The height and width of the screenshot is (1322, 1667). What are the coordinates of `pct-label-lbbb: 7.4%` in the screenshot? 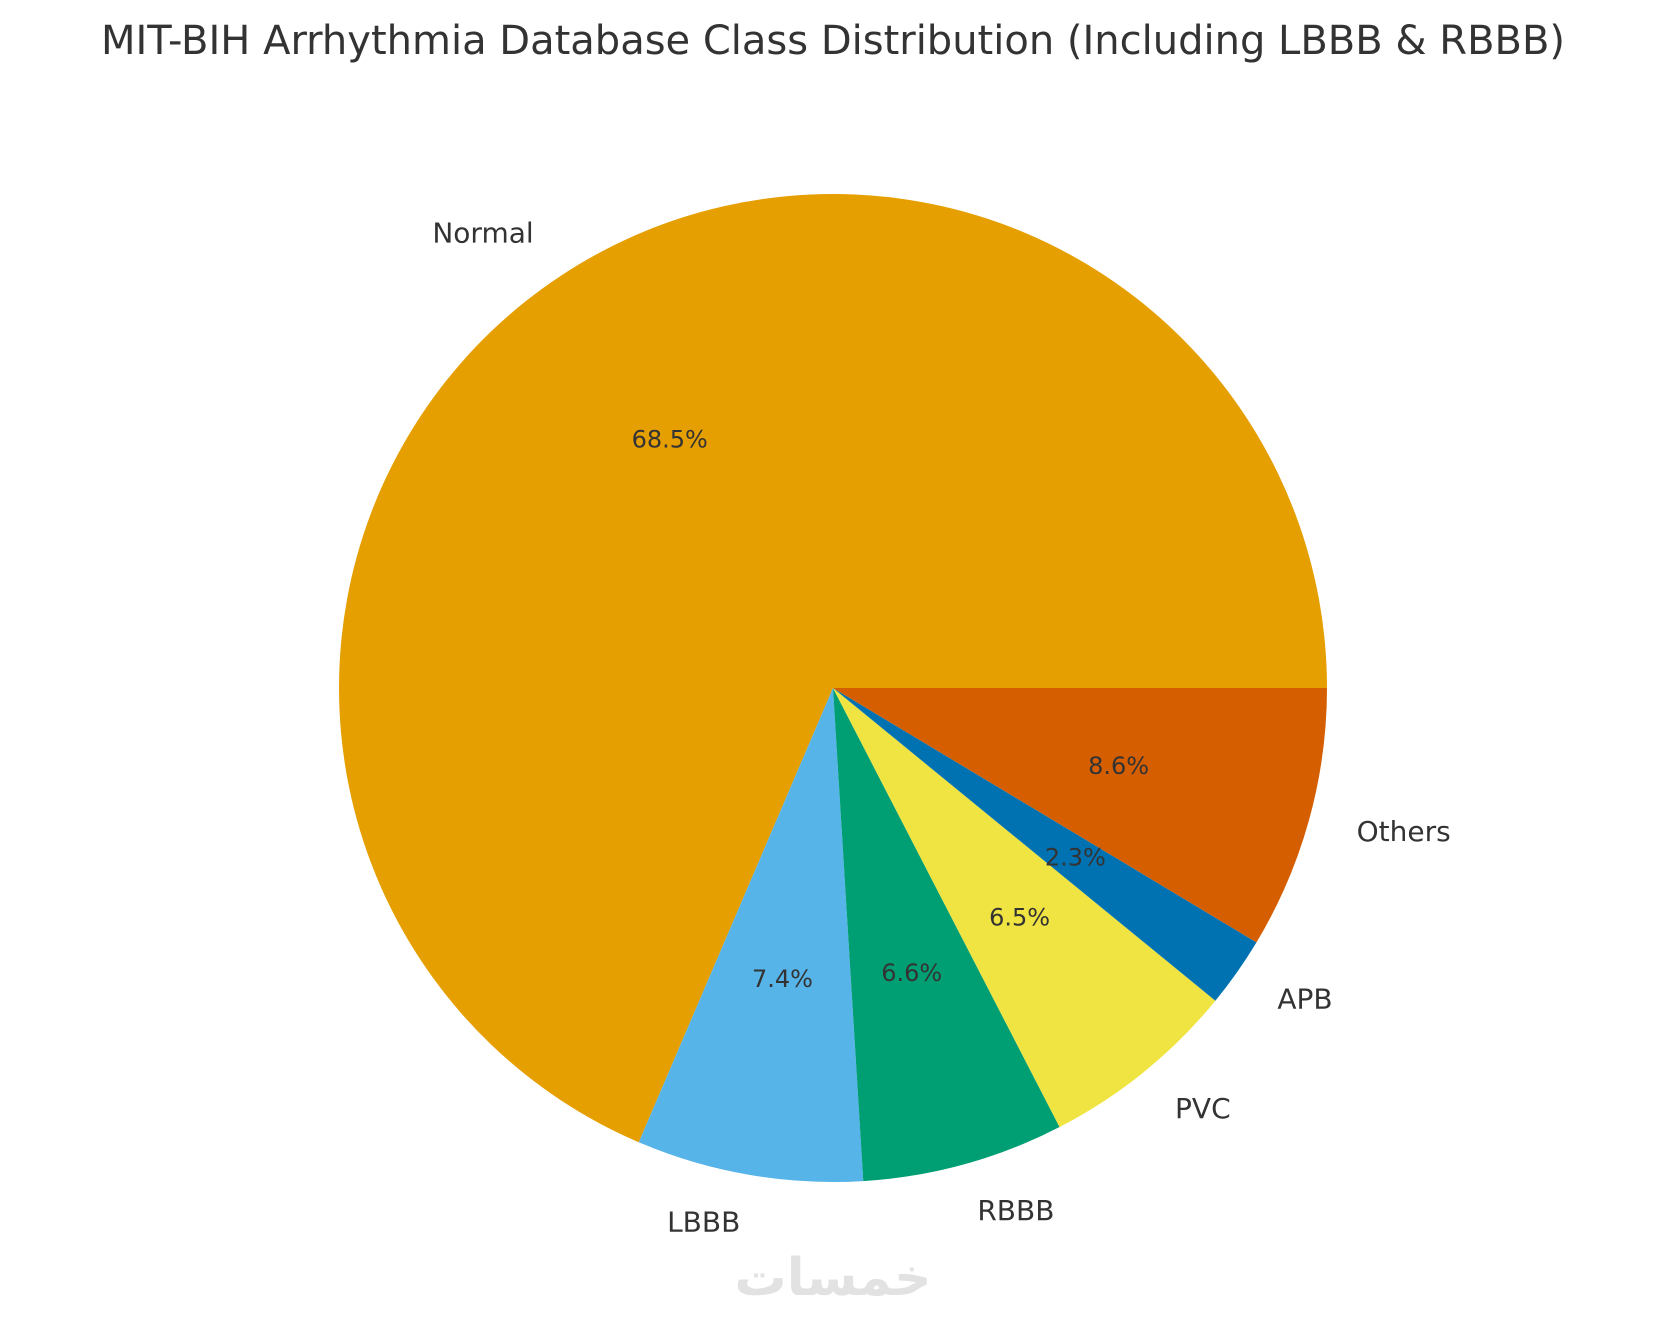 It's located at (782, 979).